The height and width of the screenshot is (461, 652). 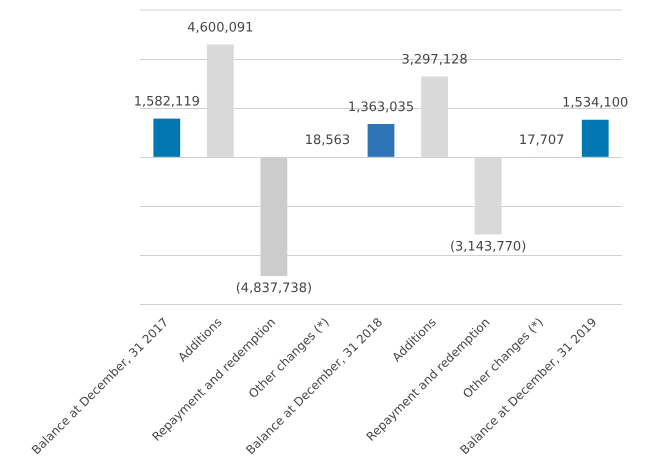 What do you see at coordinates (220, 28) in the screenshot?
I see `data-label: 4,600,091` at bounding box center [220, 28].